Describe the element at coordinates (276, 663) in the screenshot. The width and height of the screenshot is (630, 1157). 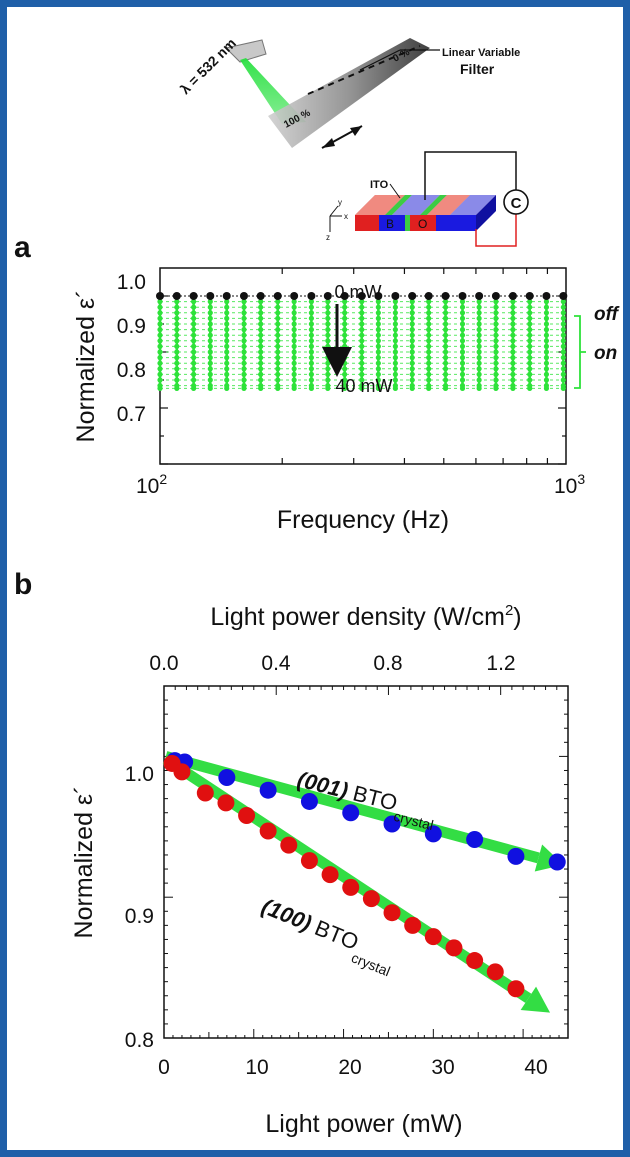
I see `panel-b-top-xtick-0.4: 0.4` at that location.